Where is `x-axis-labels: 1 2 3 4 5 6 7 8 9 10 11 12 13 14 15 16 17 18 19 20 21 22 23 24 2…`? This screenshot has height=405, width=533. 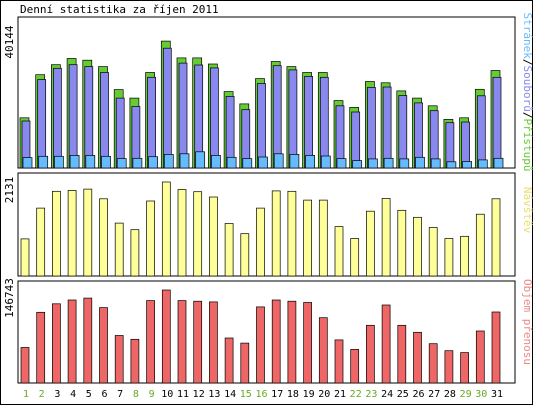 x-axis-labels: 1 2 3 4 5 6 7 8 9 10 11 12 13 14 15 16 17 18 19 20 21 22 23 24 2… is located at coordinates (263, 394).